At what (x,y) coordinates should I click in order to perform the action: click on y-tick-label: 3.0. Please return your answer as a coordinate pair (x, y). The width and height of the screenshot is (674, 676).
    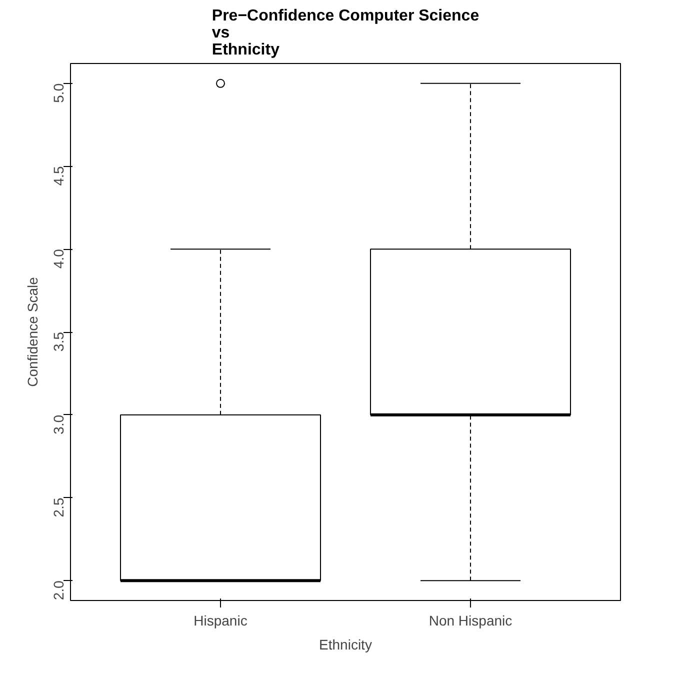
    Looking at the image, I should click on (58, 424).